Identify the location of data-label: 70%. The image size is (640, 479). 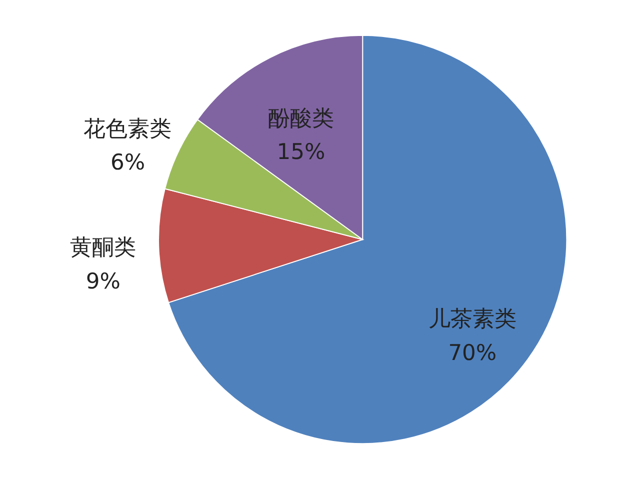
(472, 353).